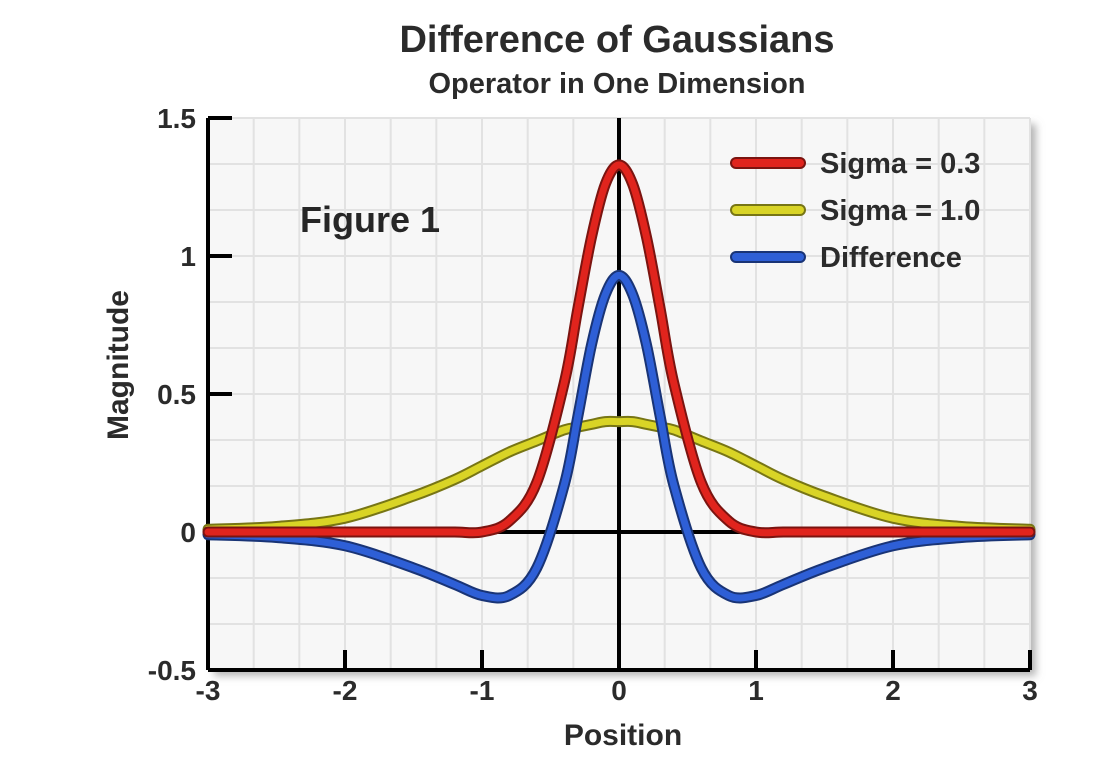 This screenshot has height=777, width=1106. Describe the element at coordinates (623, 735) in the screenshot. I see `x-axis-label: Position` at that location.